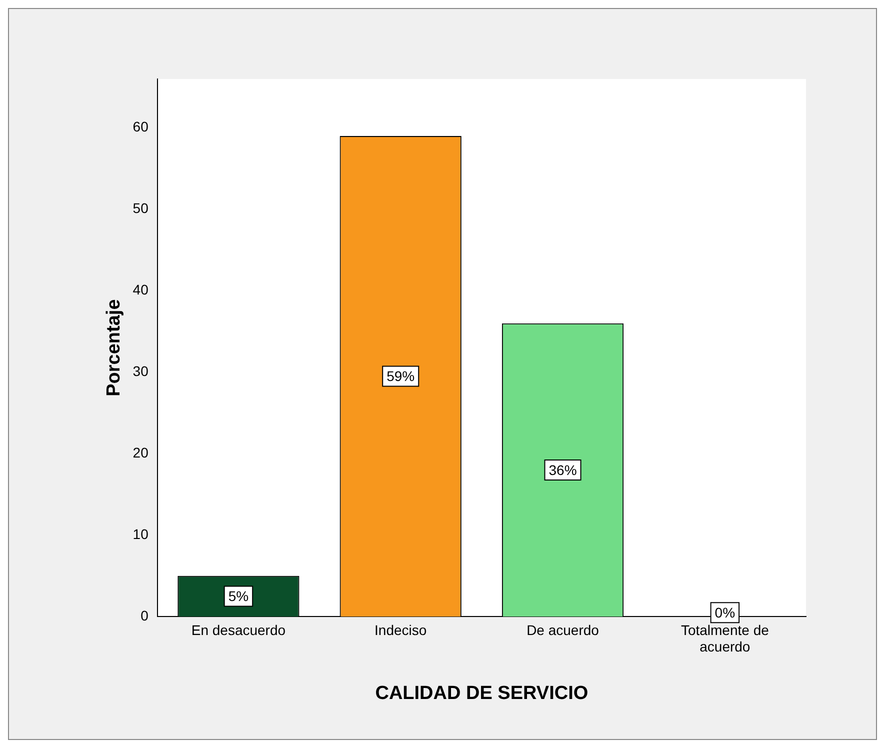 The width and height of the screenshot is (885, 748). What do you see at coordinates (140, 208) in the screenshot?
I see `y-tick-label: 50` at bounding box center [140, 208].